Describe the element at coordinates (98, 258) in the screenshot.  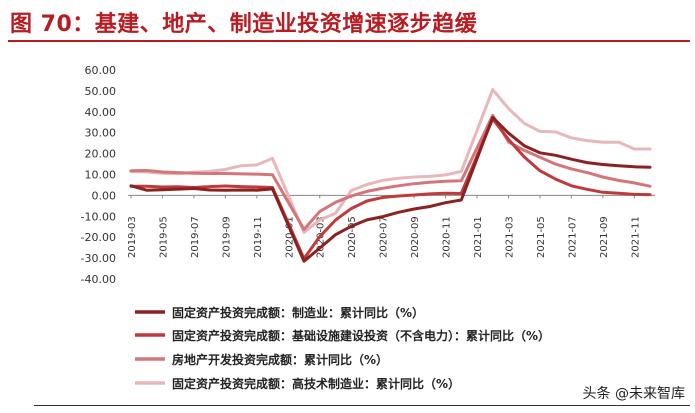
I see `y-tick-label: -30.00` at that location.